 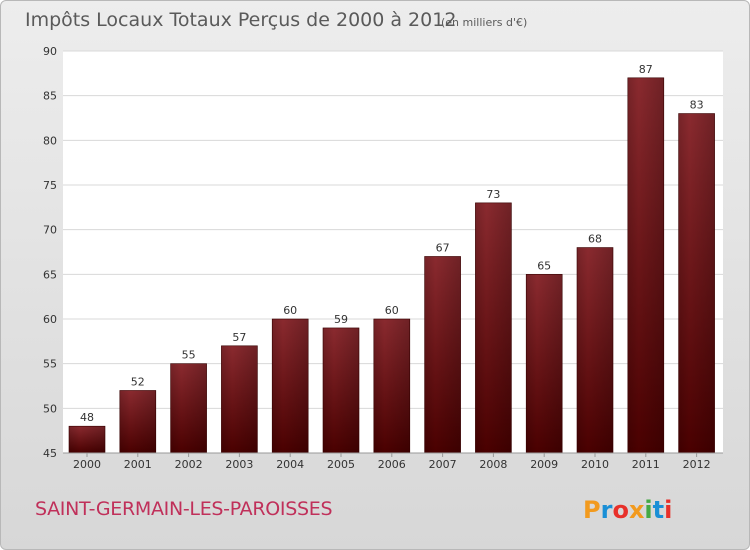 What do you see at coordinates (658, 510) in the screenshot?
I see `logo-letter: t` at bounding box center [658, 510].